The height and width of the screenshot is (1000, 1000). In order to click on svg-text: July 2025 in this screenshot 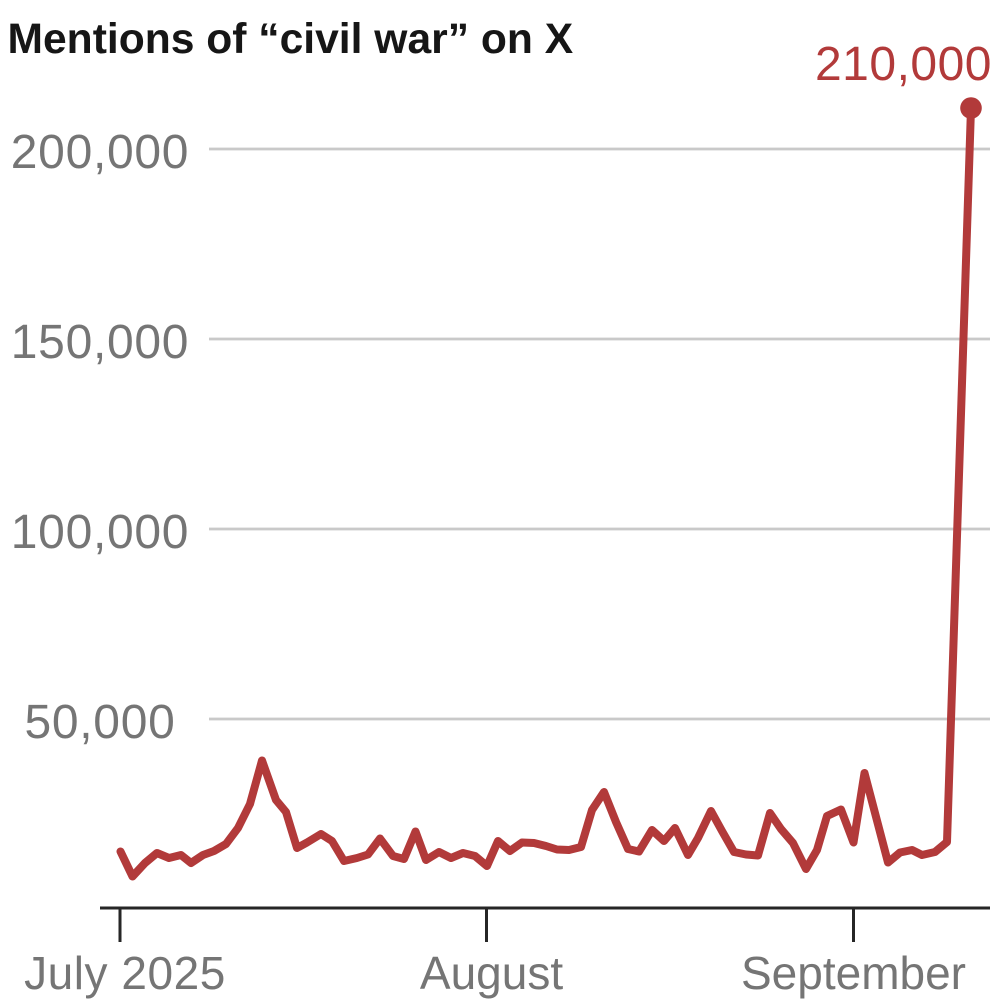, I will do `click(125, 973)`.